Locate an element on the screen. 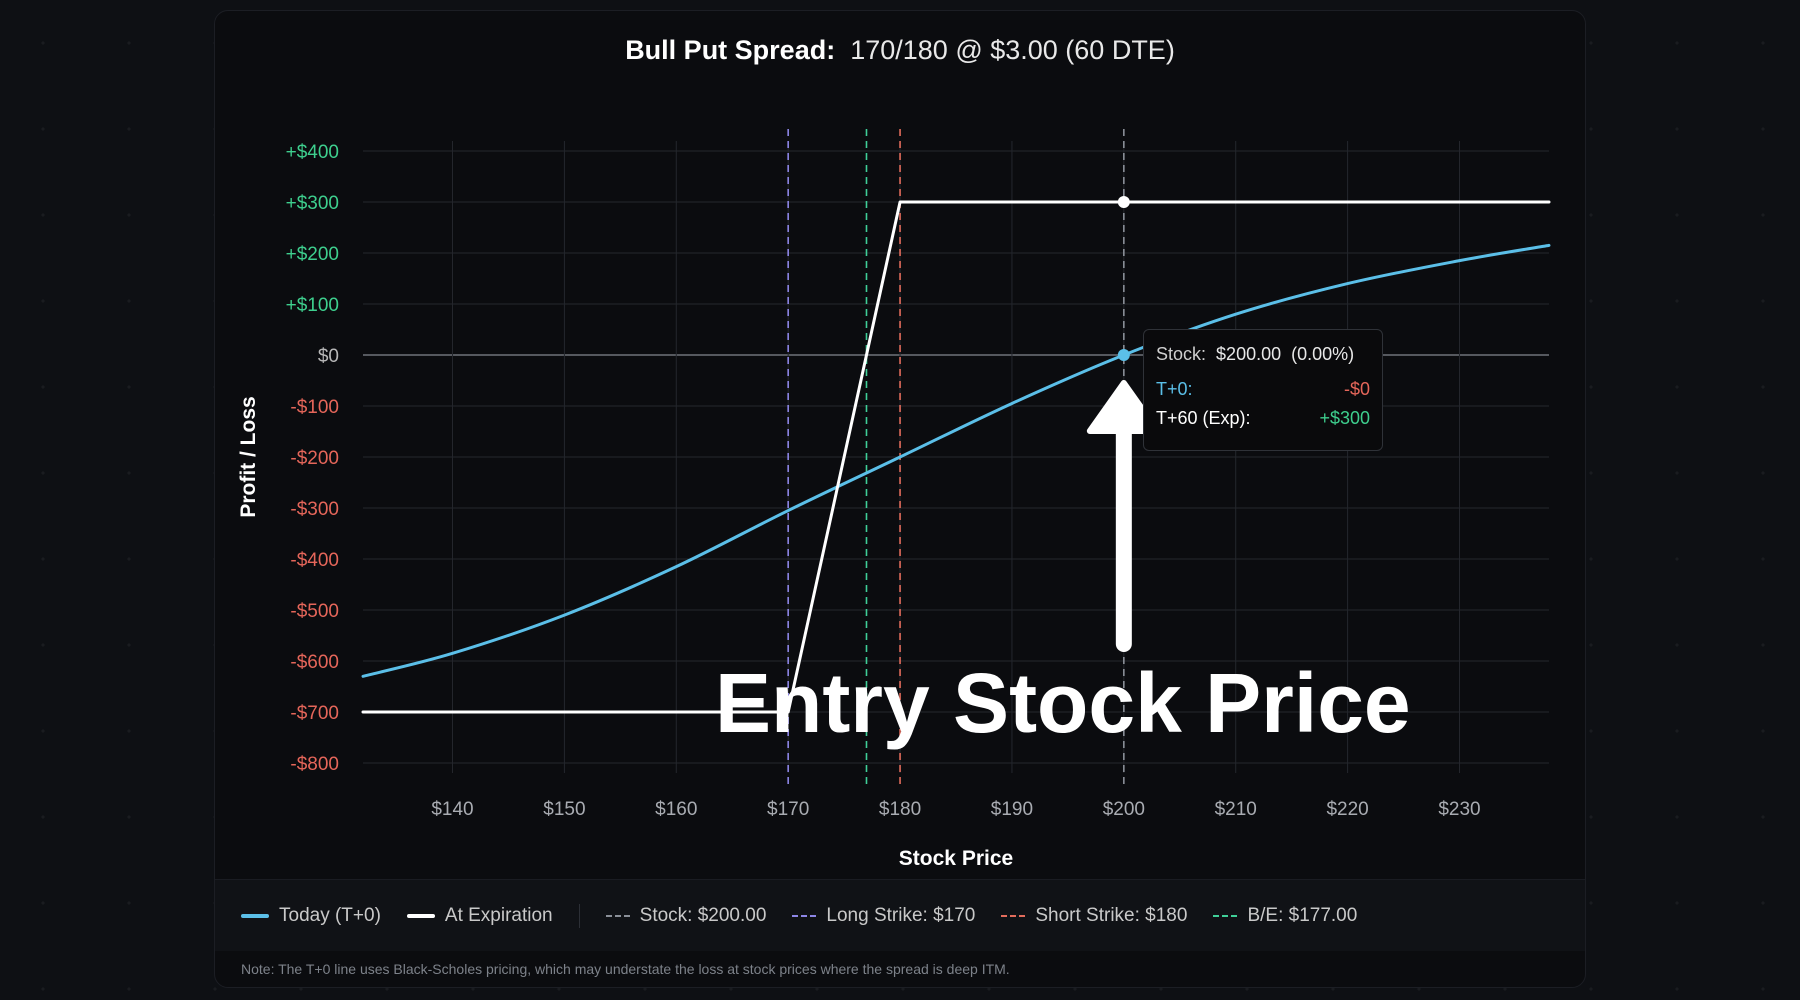 The width and height of the screenshot is (1800, 1000). tooltip-exp-value: +$300 is located at coordinates (1344, 418).